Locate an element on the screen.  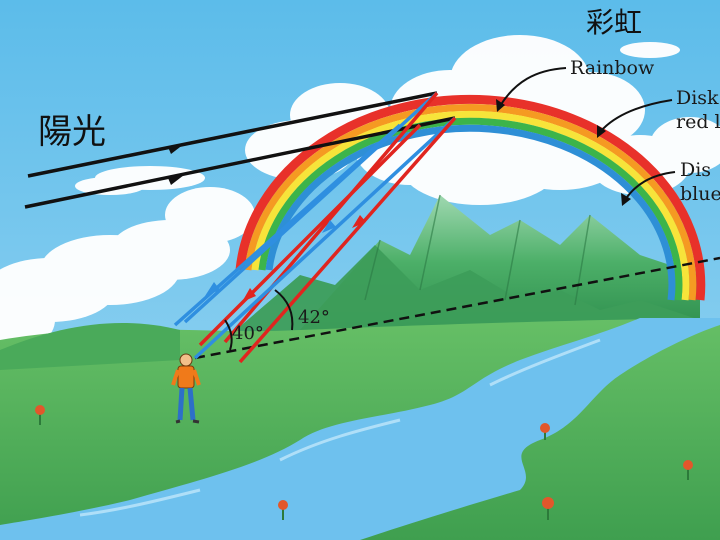
red-ray-lower is located at coordinates (347, 240).